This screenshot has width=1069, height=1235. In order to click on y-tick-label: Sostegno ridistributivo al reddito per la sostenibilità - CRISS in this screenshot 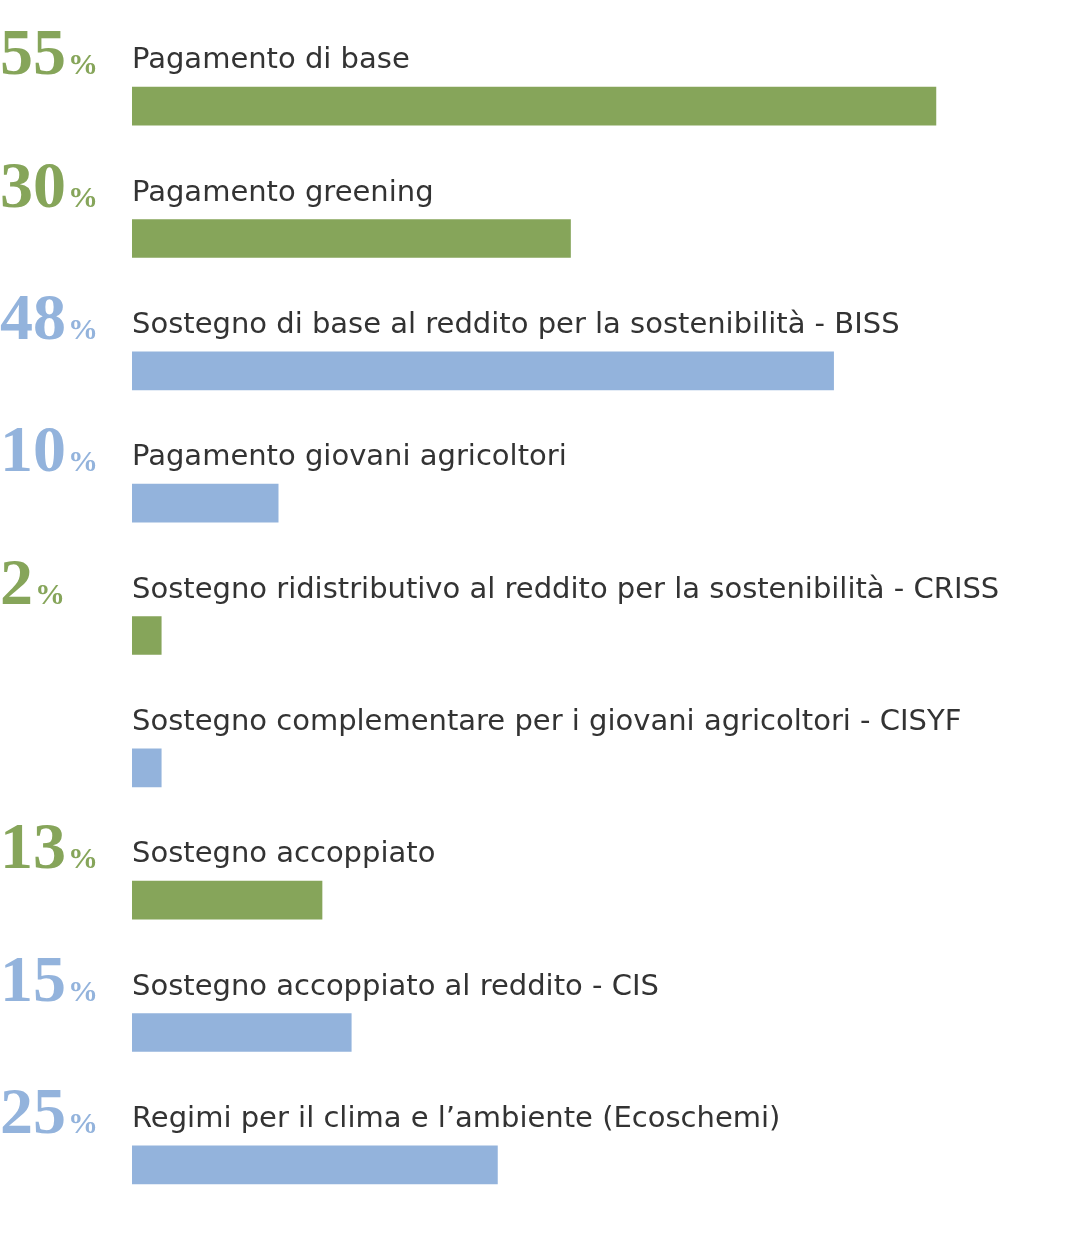, I will do `click(566, 587)`.